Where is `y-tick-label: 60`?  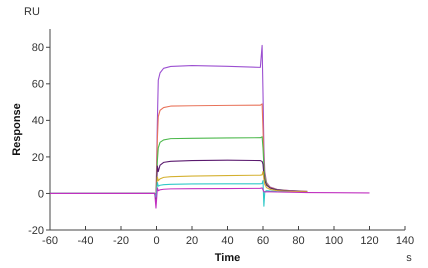
y-tick-label: 60 is located at coordinates (38, 84).